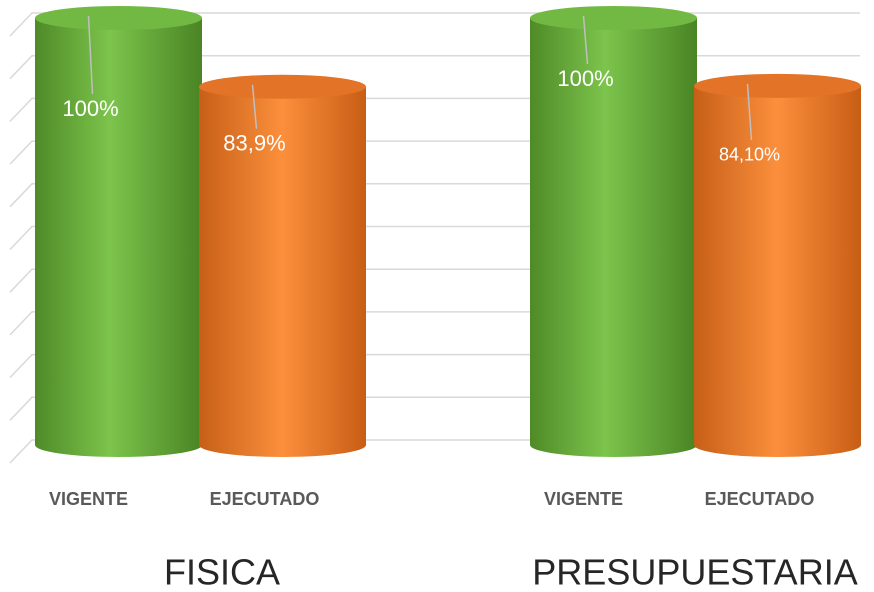 This screenshot has width=874, height=592. Describe the element at coordinates (694, 572) in the screenshot. I see `category-label: PRESUPUESTARIA` at that location.